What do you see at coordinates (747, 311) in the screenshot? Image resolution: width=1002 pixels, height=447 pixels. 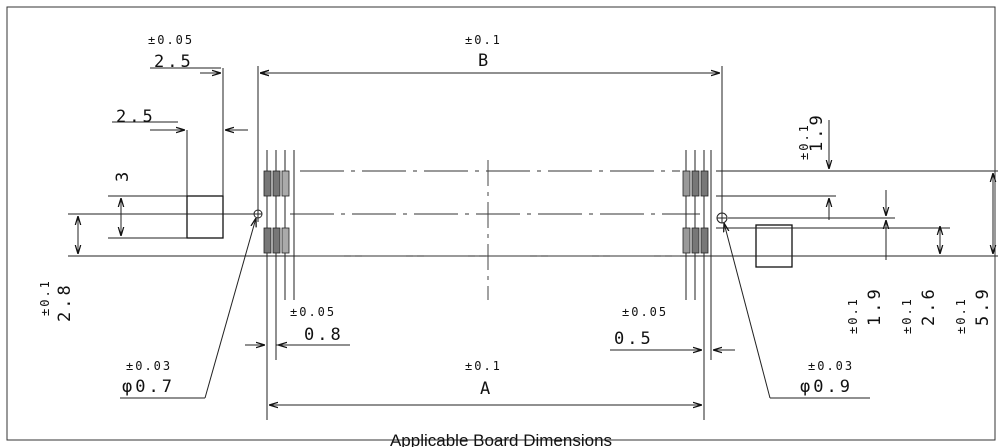 I see `hole-right-leader` at bounding box center [747, 311].